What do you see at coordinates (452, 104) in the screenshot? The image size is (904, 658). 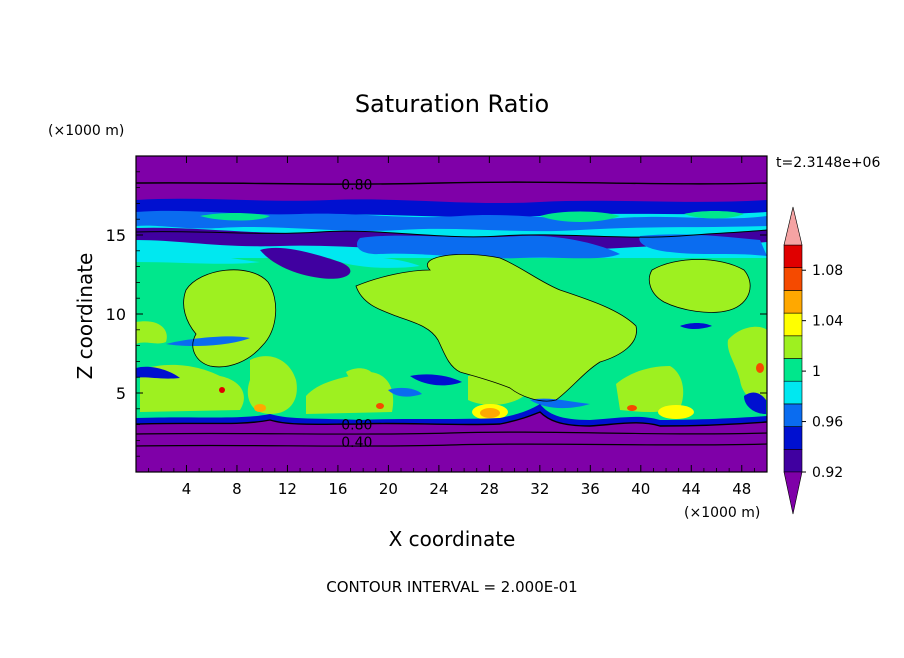 I see `chart-title: Saturation Ratio` at bounding box center [452, 104].